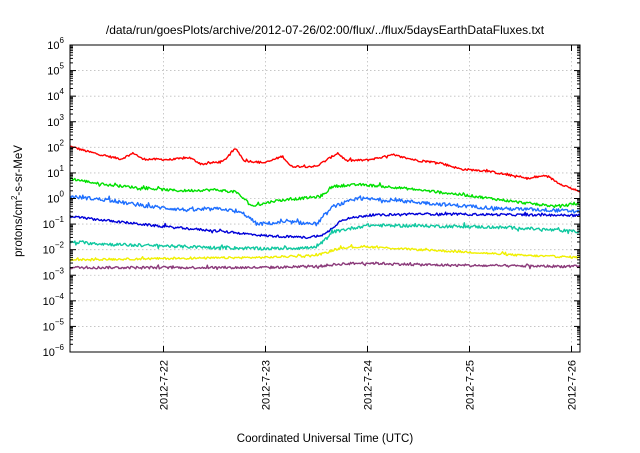 The height and width of the screenshot is (453, 640). I want to click on y-tick-label: 10⁻³, so click(54, 274).